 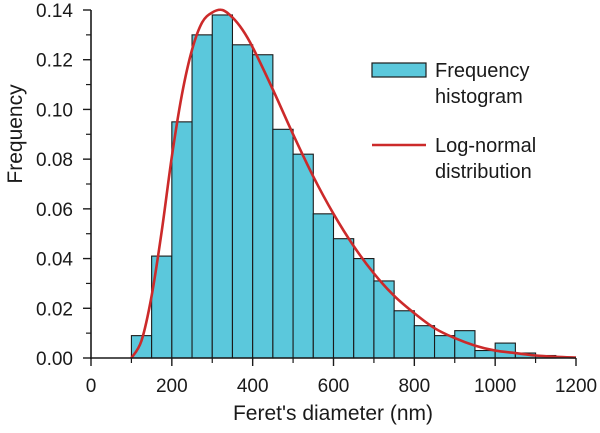 What do you see at coordinates (333, 413) in the screenshot?
I see `x-axis-label: Feret's diameter (nm)` at bounding box center [333, 413].